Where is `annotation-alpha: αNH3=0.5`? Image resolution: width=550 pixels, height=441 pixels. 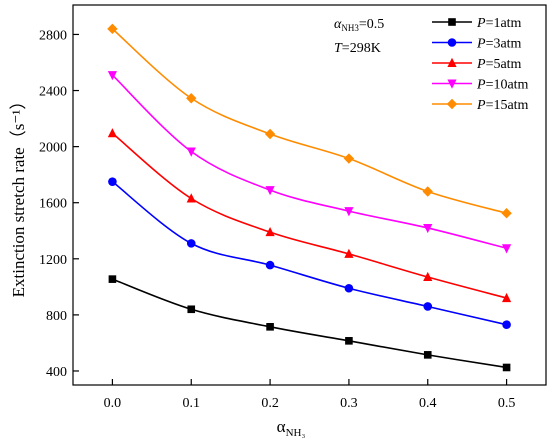
annotation-alpha: αNH3=0.5 is located at coordinates (359, 25).